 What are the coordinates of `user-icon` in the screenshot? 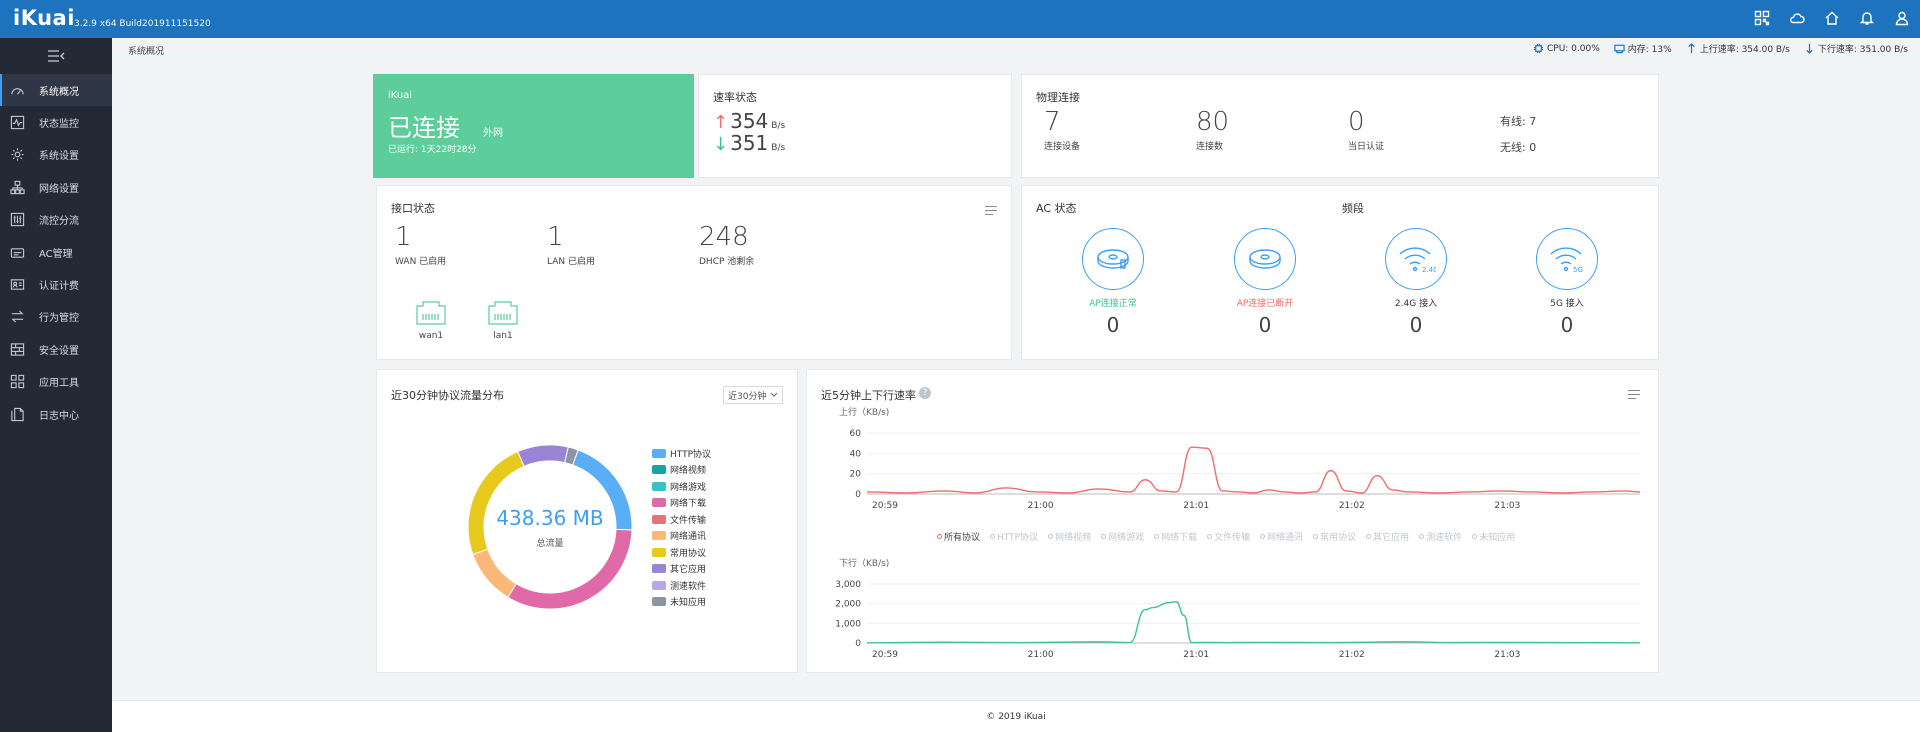 It's located at (1901, 17).